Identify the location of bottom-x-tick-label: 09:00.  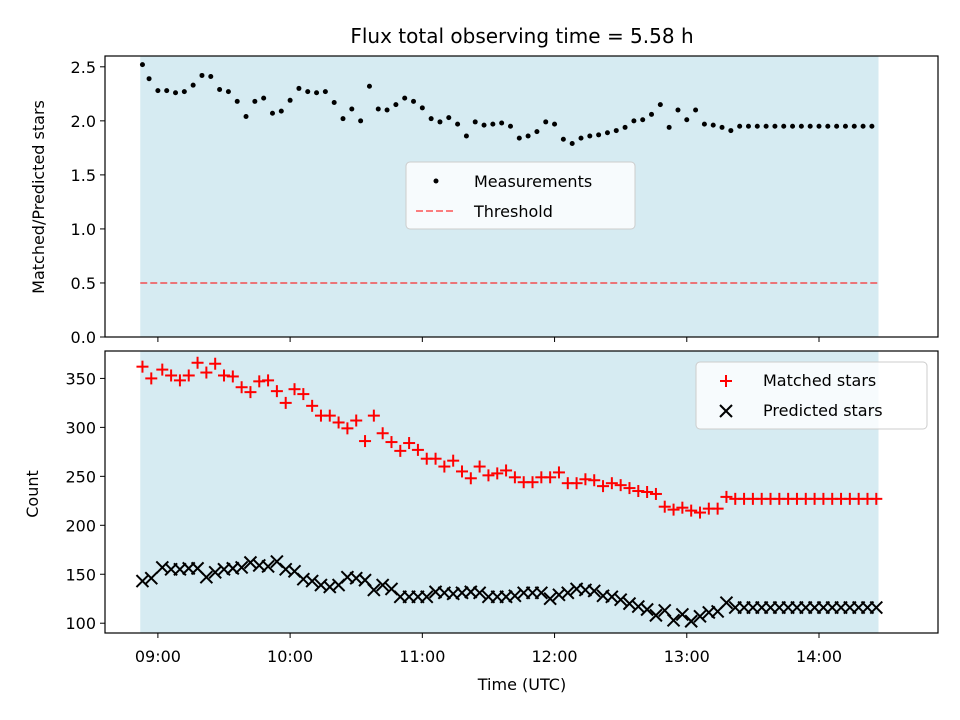
(158, 656).